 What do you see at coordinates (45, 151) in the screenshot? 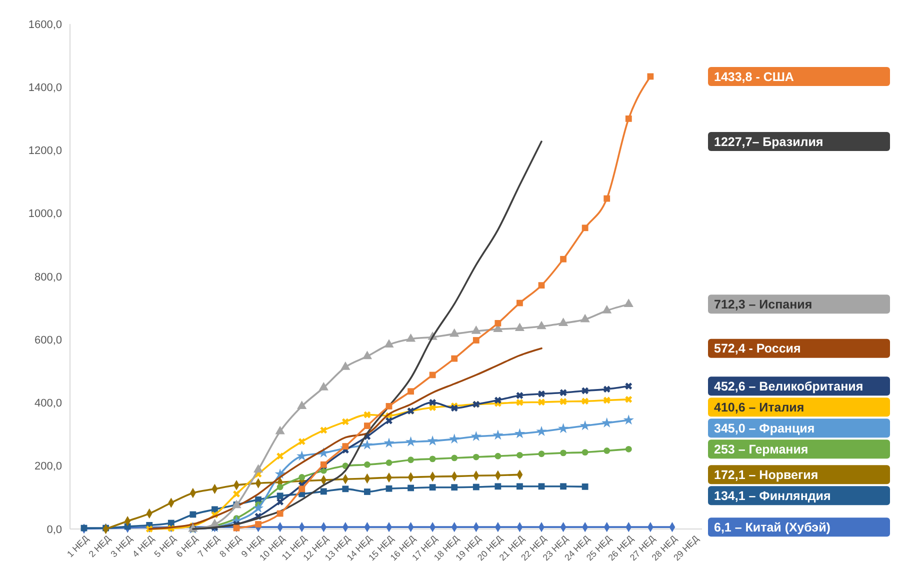
I see `y-tick-label: 1200,0` at bounding box center [45, 151].